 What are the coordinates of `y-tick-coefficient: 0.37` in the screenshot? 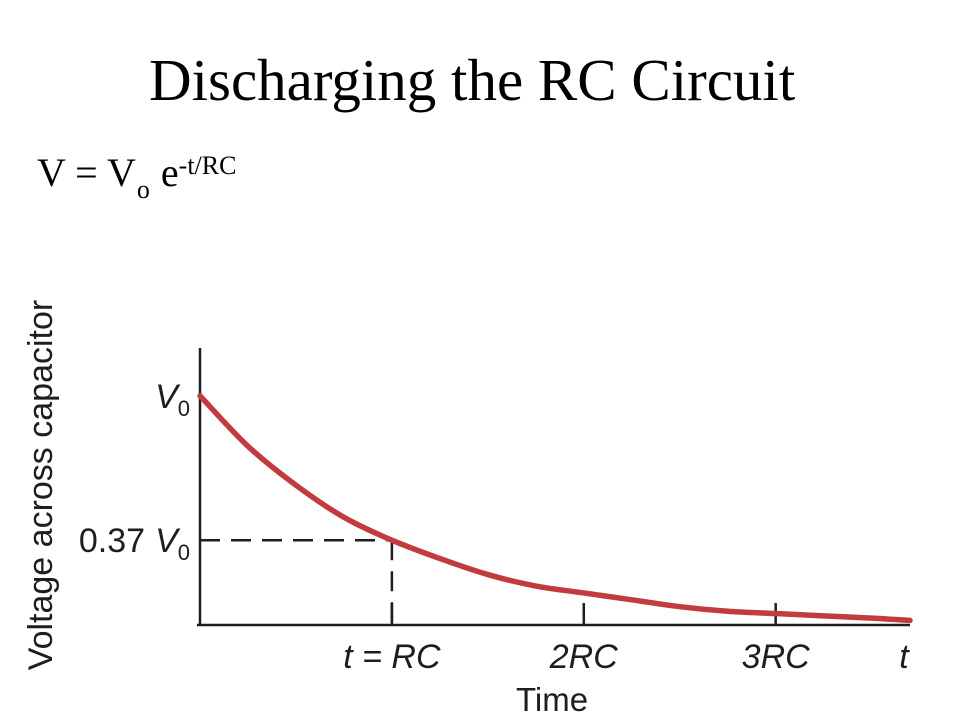 It's located at (112, 541).